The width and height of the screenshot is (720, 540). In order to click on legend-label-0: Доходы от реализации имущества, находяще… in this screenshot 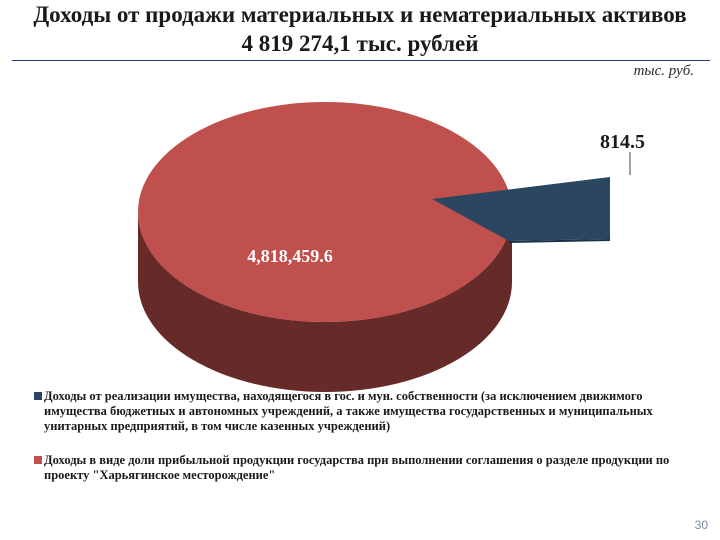, I will do `click(348, 411)`.